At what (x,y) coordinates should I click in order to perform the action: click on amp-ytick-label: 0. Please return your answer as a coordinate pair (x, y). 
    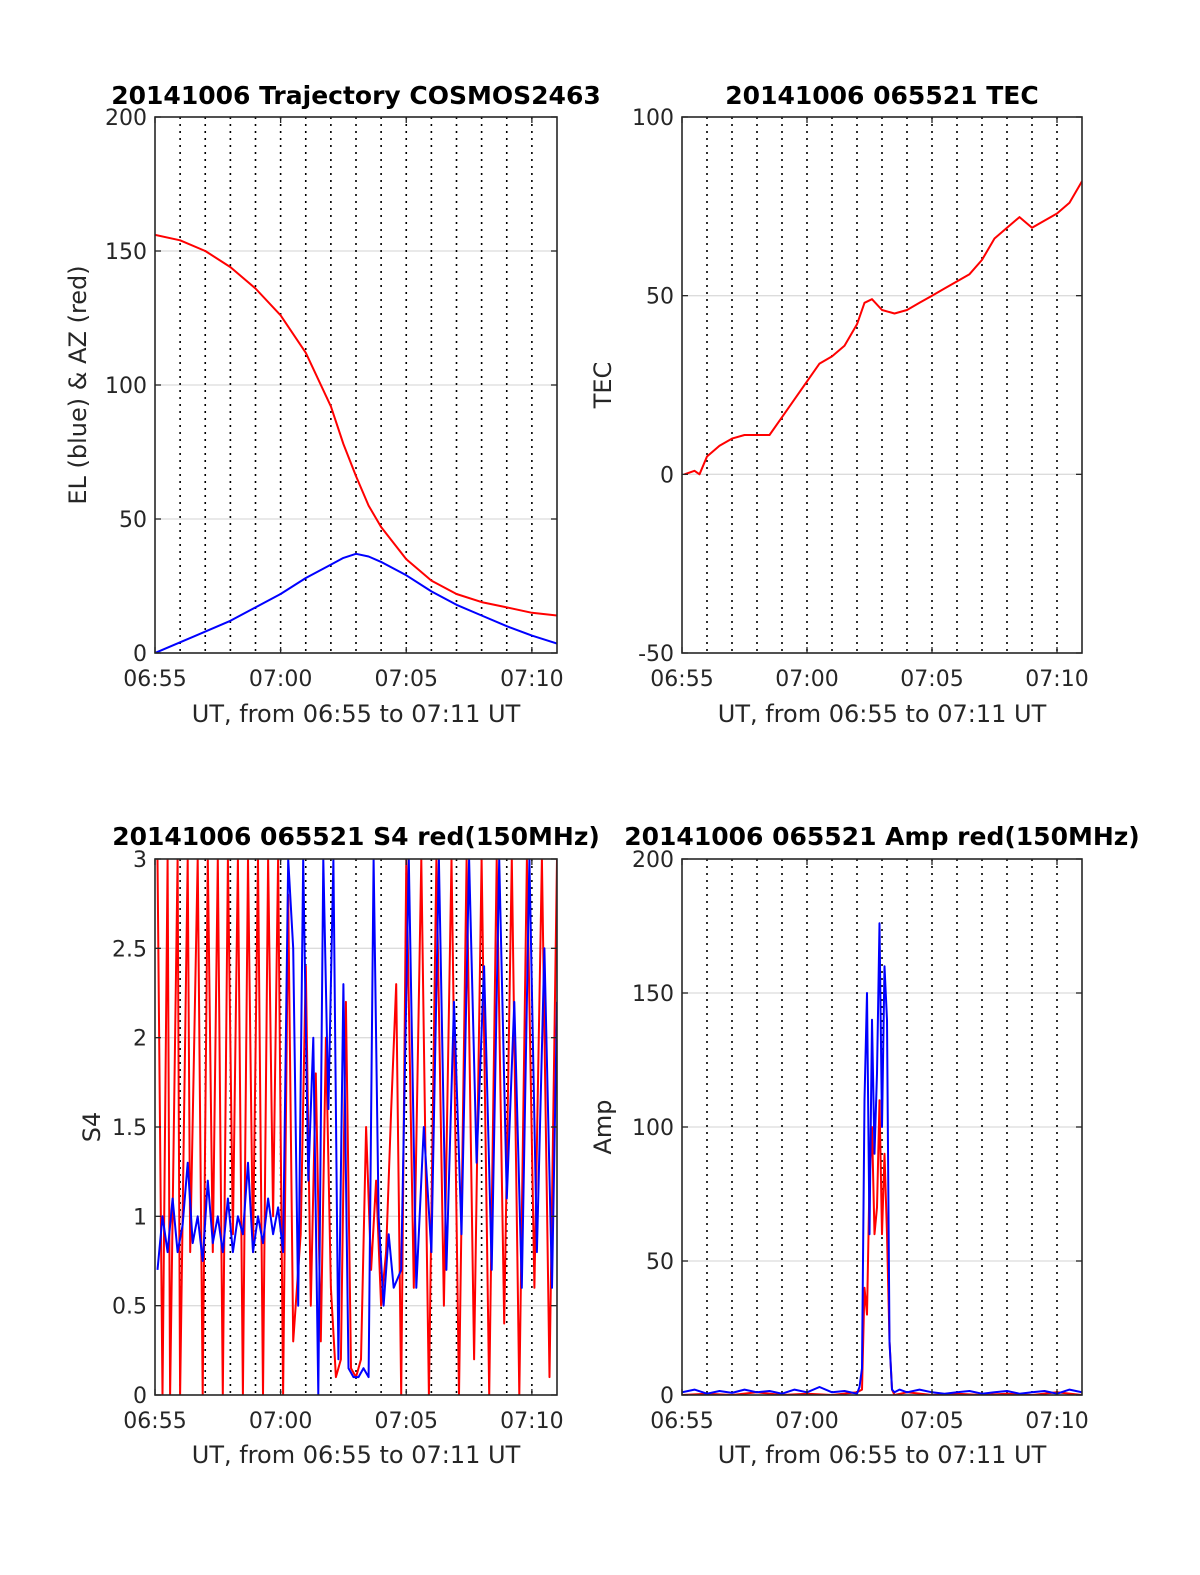
    Looking at the image, I should click on (667, 1396).